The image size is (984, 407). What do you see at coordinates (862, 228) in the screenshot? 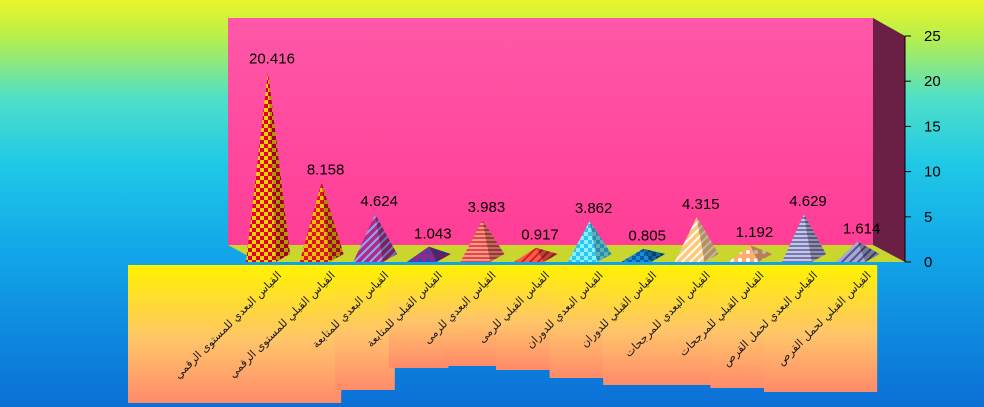
I see `data-label: 1.614` at bounding box center [862, 228].